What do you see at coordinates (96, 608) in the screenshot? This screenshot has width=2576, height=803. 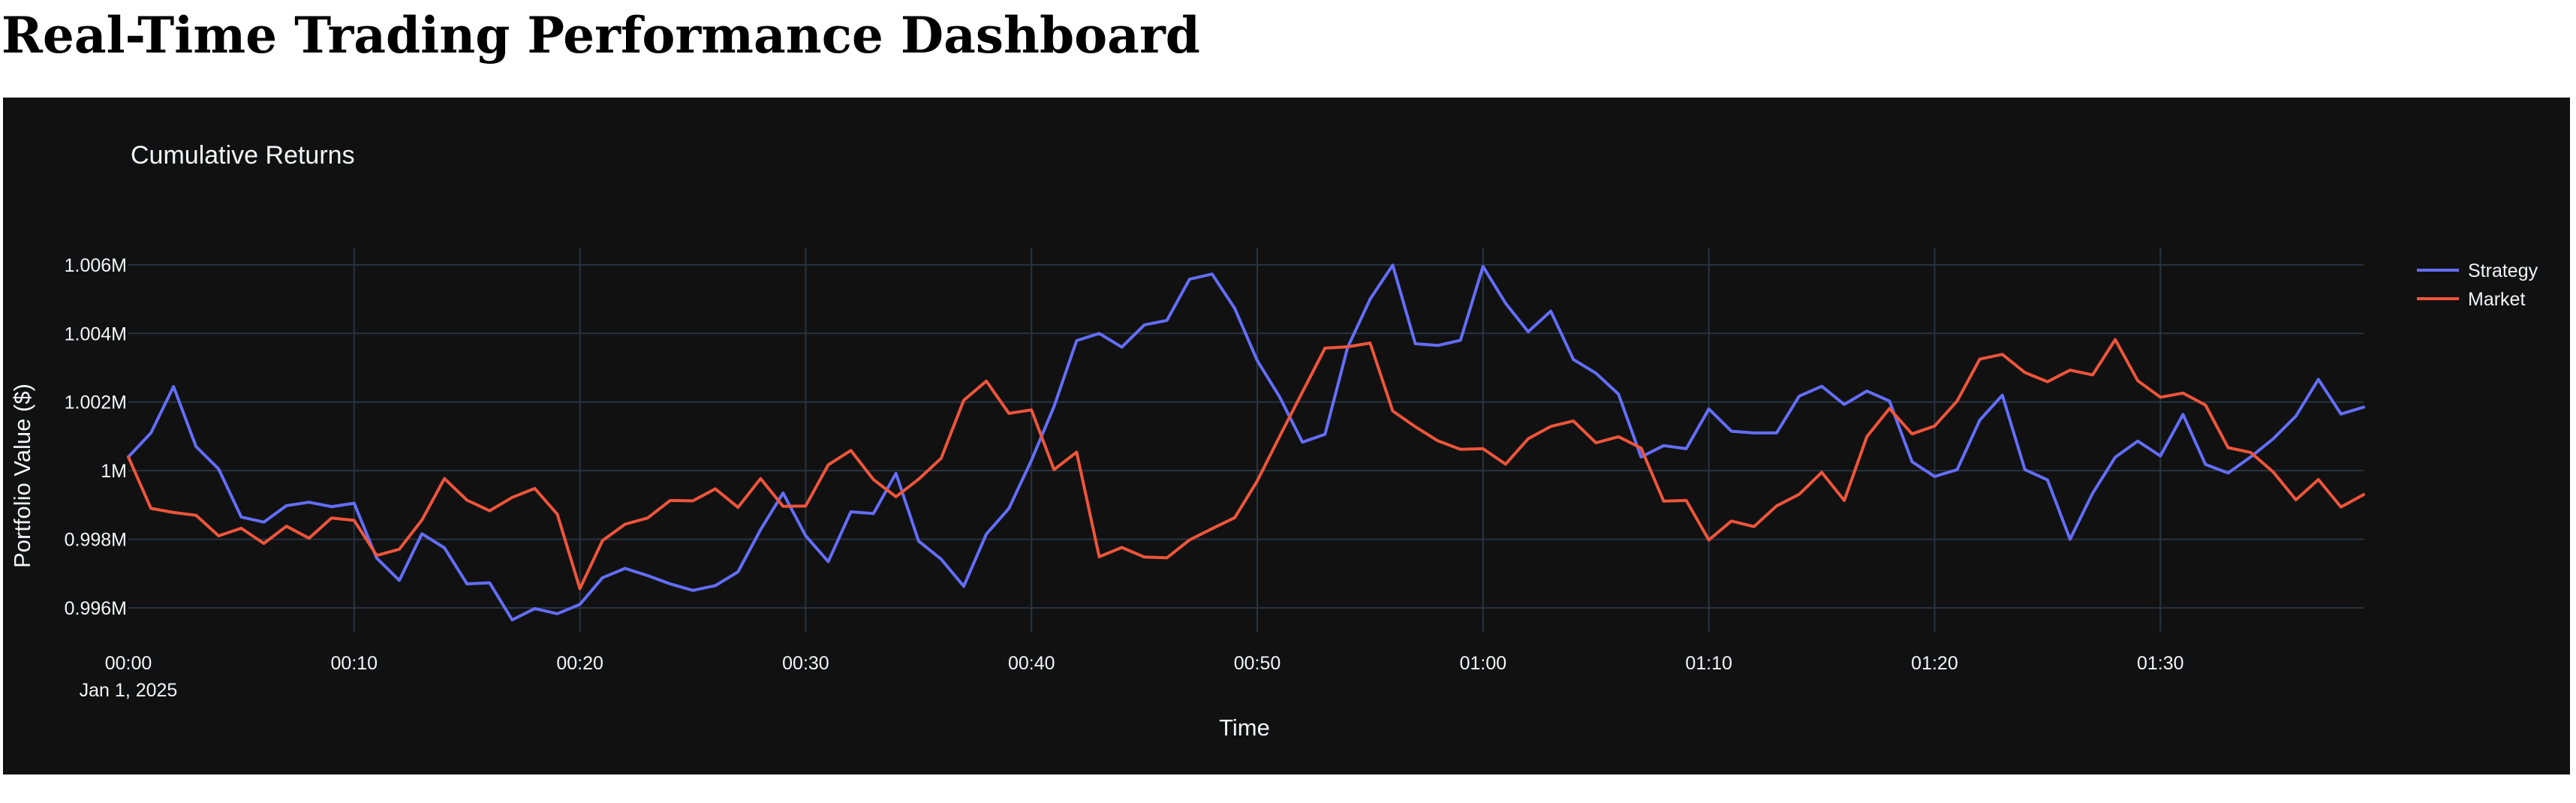 I see `y-tick-label: 0.996M` at bounding box center [96, 608].